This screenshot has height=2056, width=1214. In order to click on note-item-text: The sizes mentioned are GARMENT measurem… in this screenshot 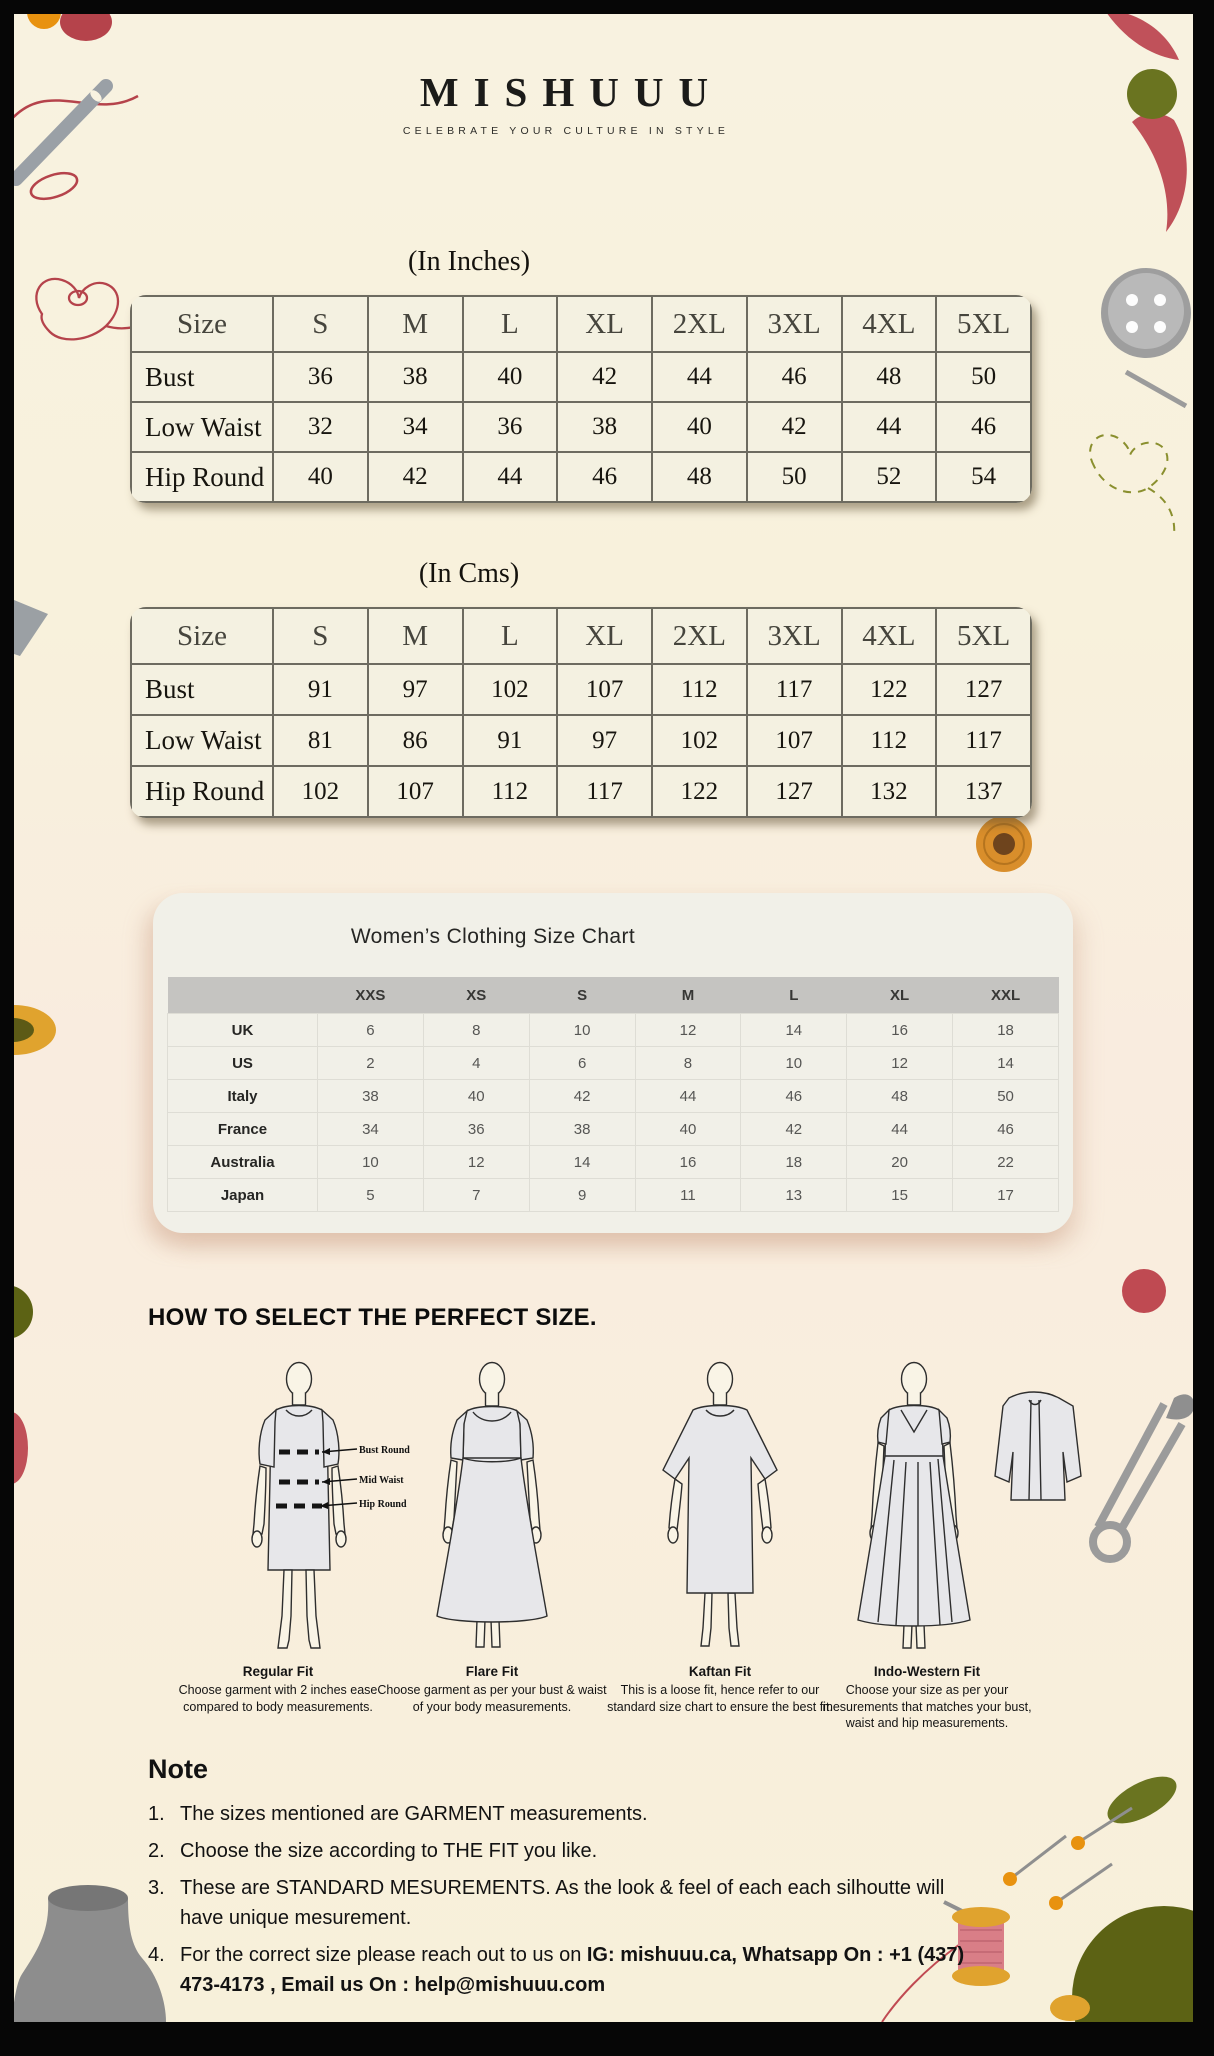, I will do `click(414, 1814)`.